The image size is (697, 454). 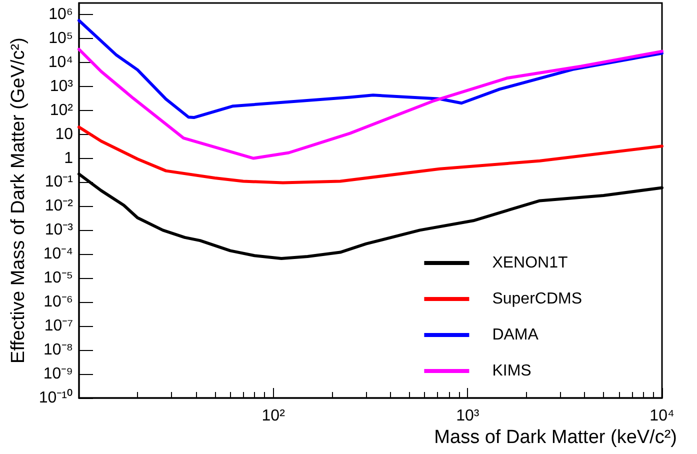 I want to click on legend-label: DAMA, so click(x=515, y=335).